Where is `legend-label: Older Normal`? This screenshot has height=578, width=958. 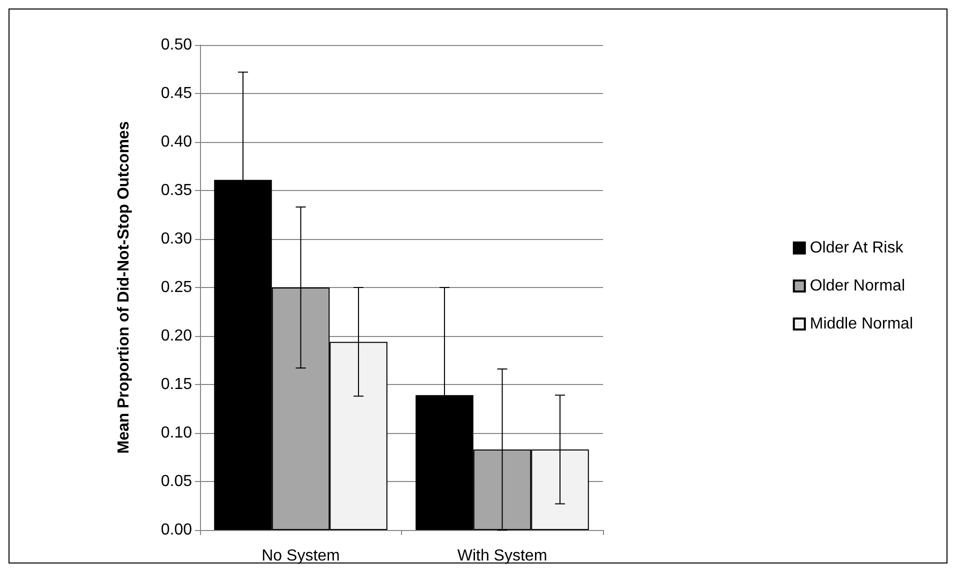 legend-label: Older Normal is located at coordinates (857, 286).